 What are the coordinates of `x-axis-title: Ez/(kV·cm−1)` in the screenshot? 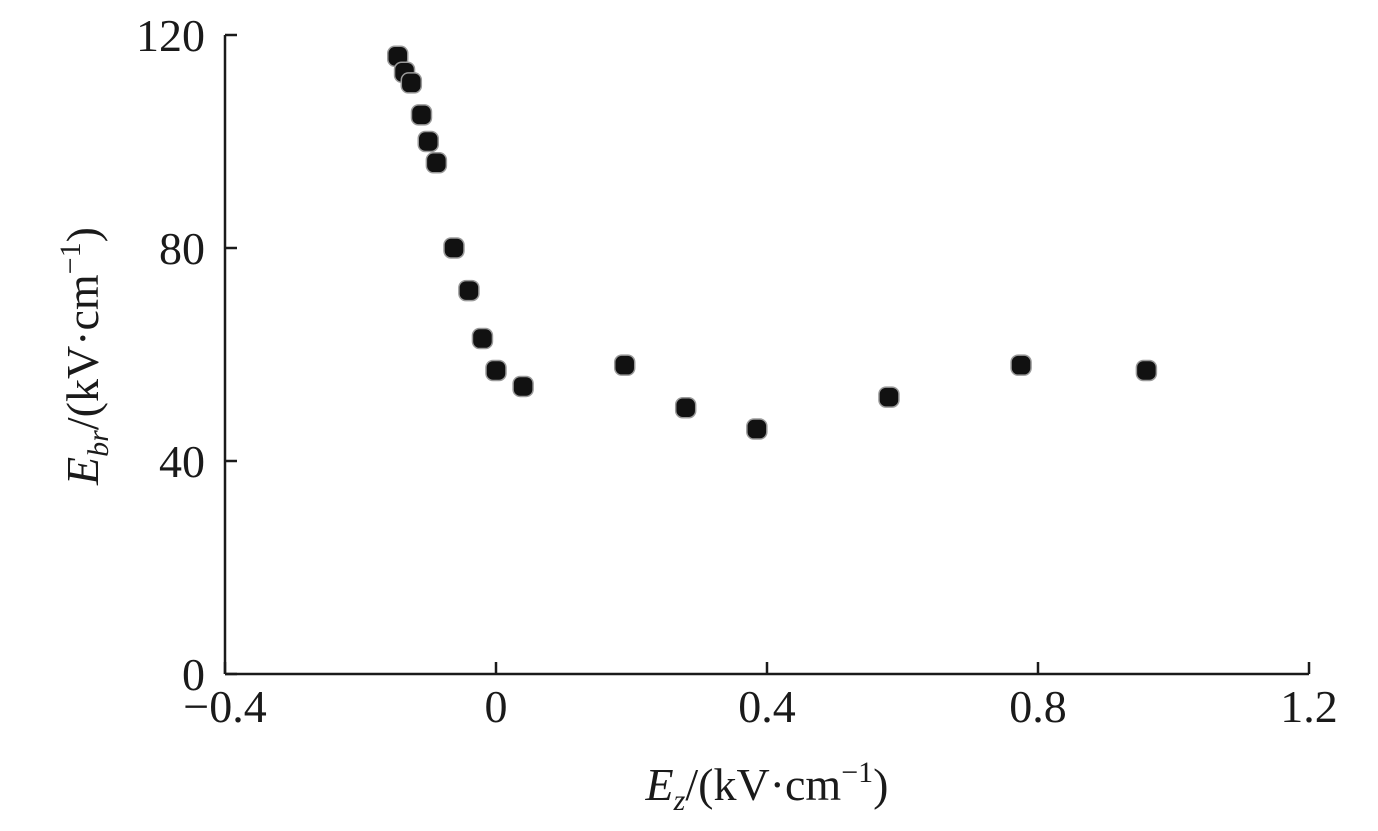 It's located at (767, 786).